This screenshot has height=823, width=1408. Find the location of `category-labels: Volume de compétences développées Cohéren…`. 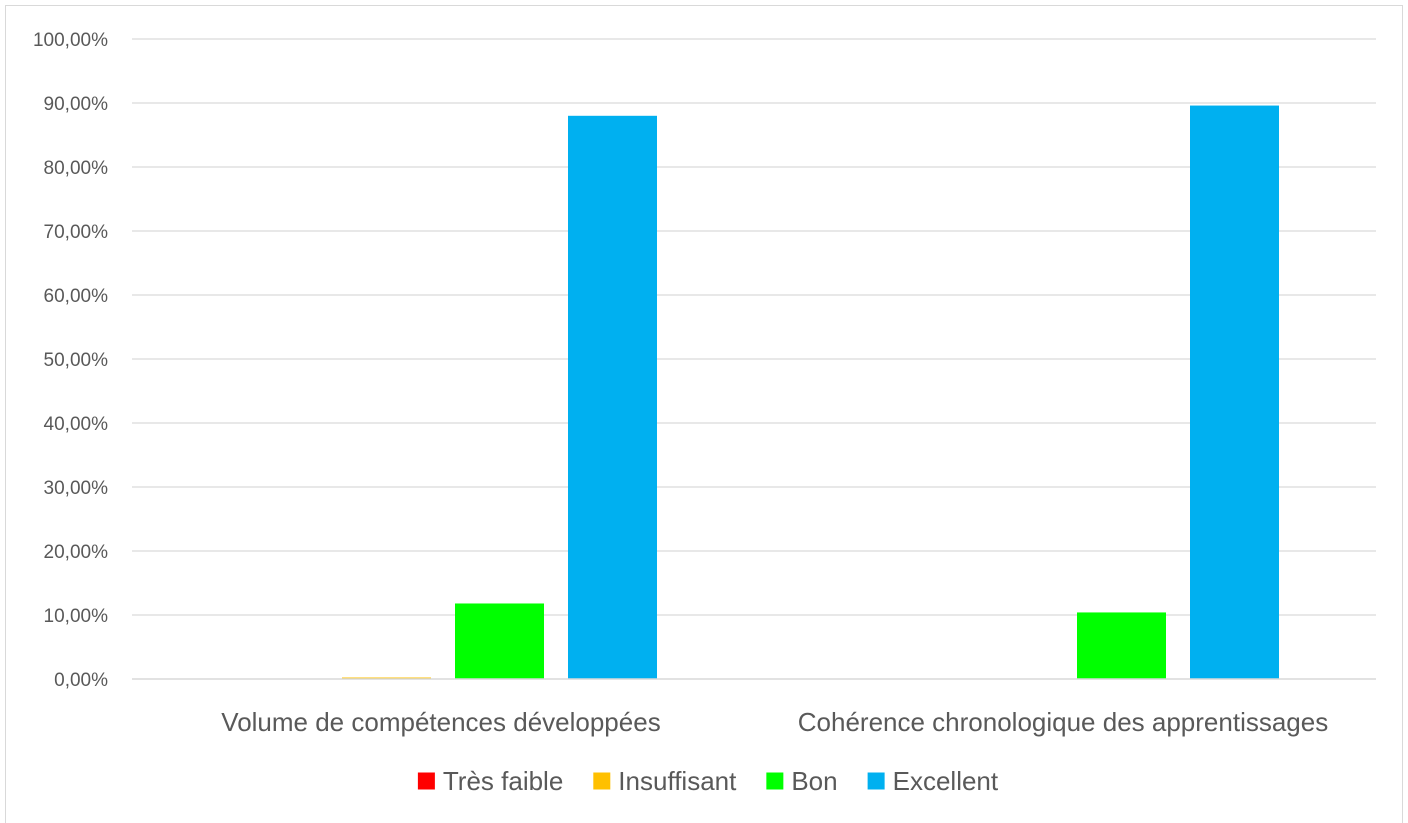

category-labels: Volume de compétences développées Cohéren… is located at coordinates (774, 722).